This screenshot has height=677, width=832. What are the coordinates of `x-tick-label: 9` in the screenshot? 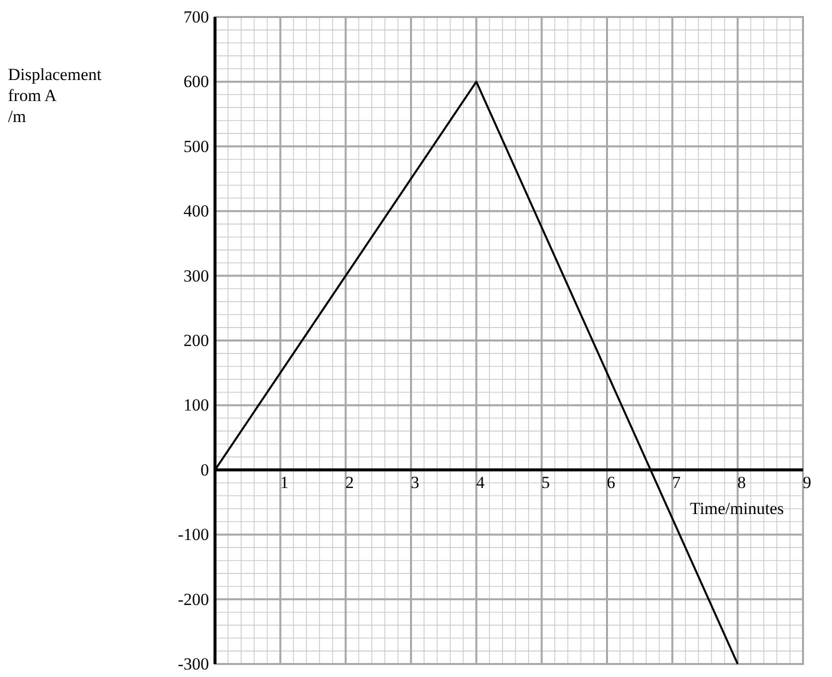 It's located at (807, 482).